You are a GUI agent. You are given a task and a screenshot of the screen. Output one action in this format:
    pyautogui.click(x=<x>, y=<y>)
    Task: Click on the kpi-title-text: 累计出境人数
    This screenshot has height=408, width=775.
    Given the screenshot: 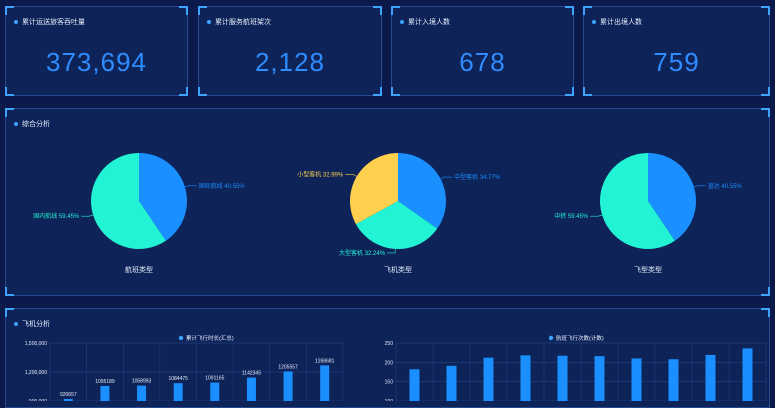 What is the action you would take?
    pyautogui.click(x=621, y=22)
    